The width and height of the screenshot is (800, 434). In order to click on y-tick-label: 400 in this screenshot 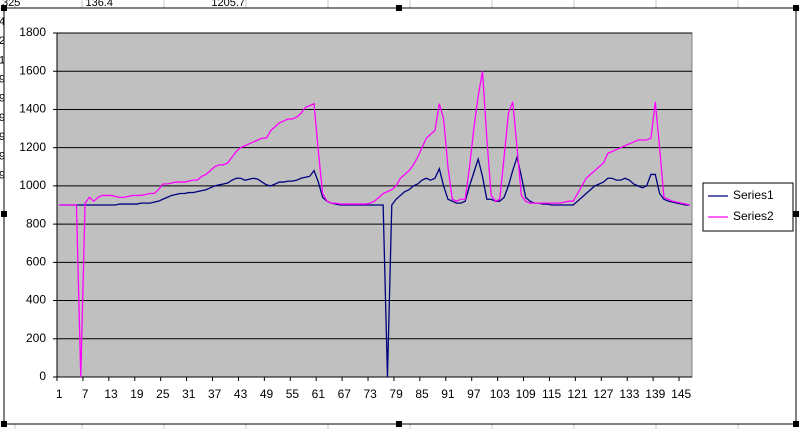, I will do `click(36, 300)`.